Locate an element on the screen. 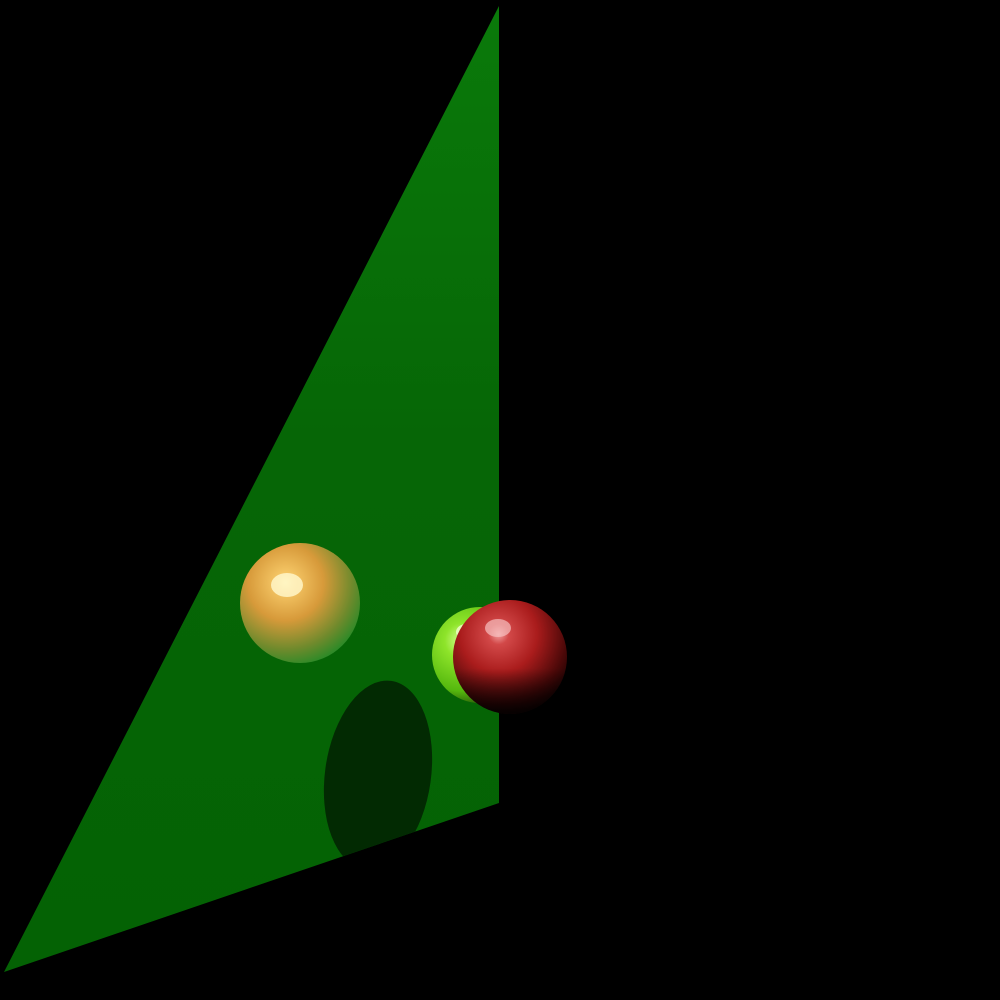 The image size is (1000, 1000). sphere-shadow is located at coordinates (378, 775).